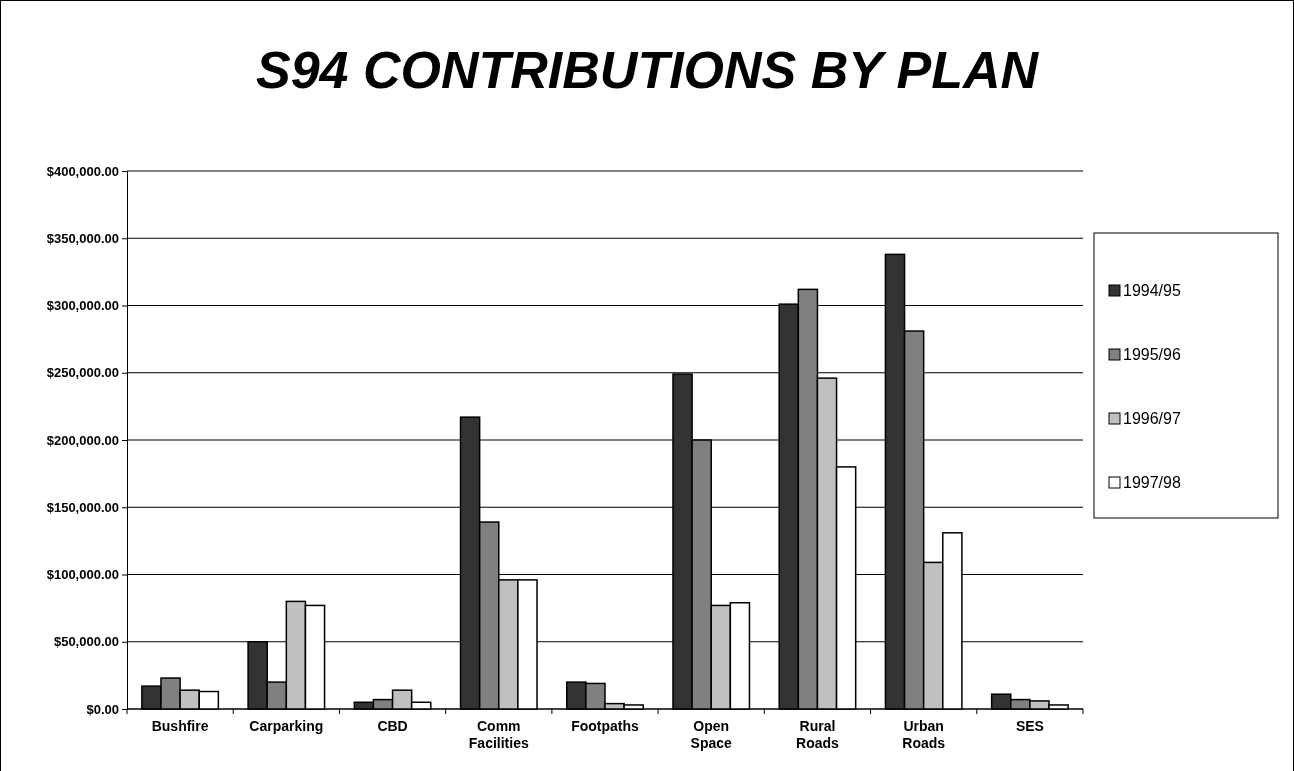 The width and height of the screenshot is (1294, 771). Describe the element at coordinates (82, 171) in the screenshot. I see `y-tick-label: $400,000.00` at that location.